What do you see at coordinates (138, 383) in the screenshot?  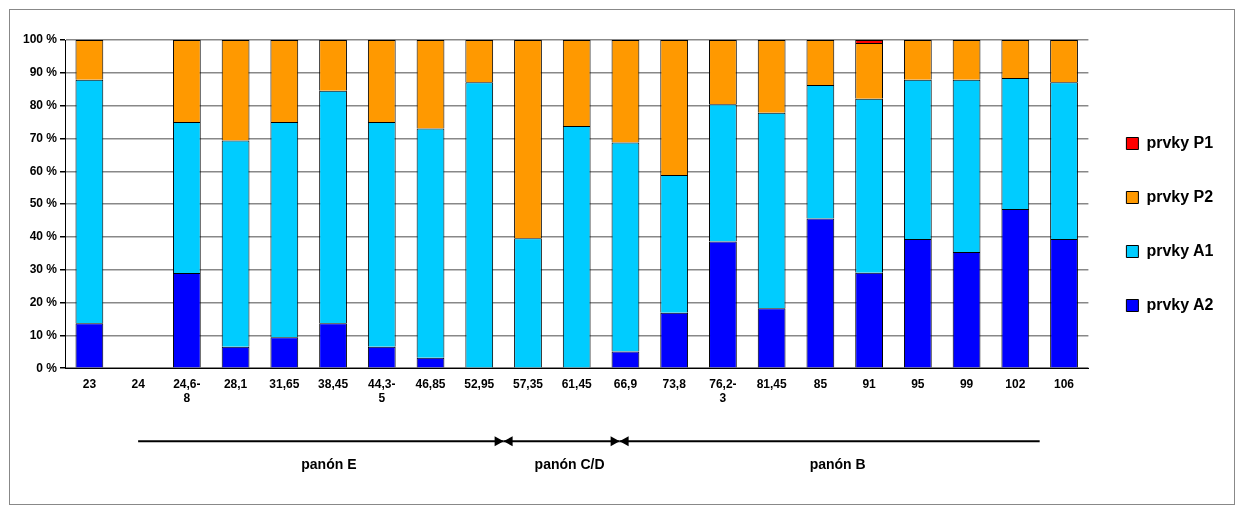 I see `x-tick-label: 24` at bounding box center [138, 383].